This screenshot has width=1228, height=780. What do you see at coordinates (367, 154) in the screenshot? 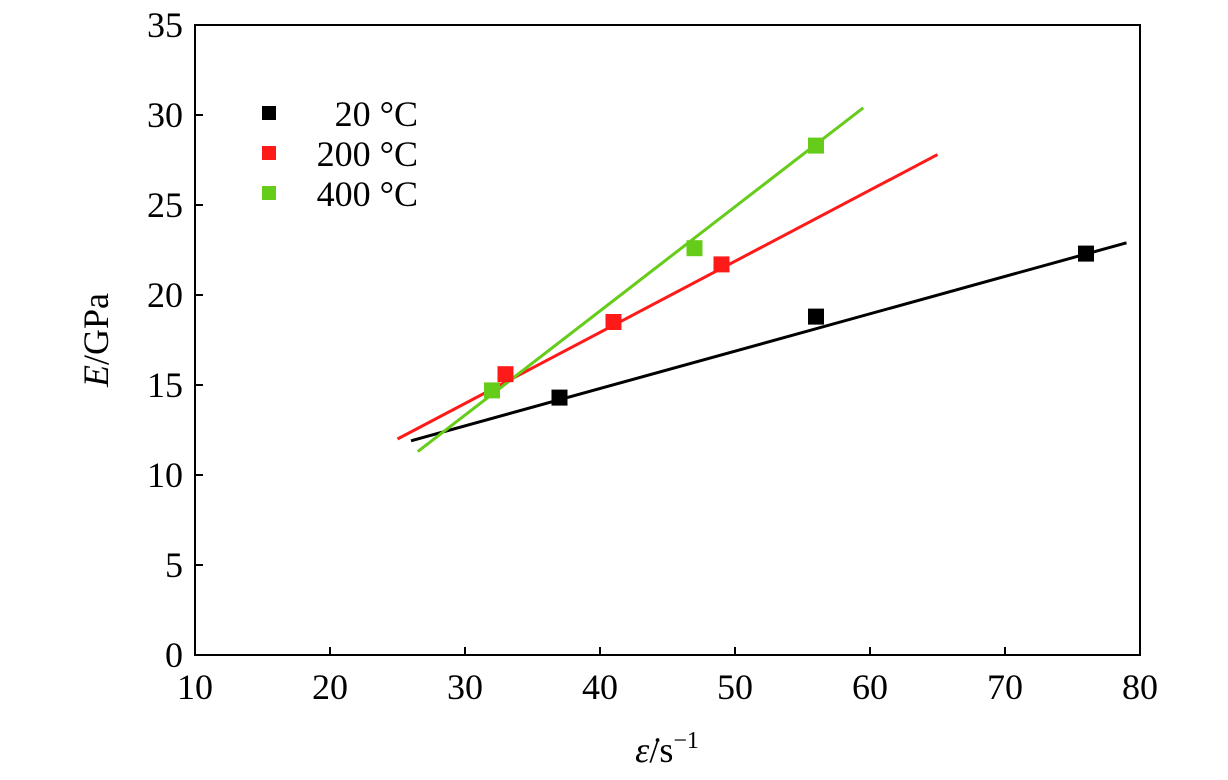
I see `legend-label: 200 °C` at bounding box center [367, 154].